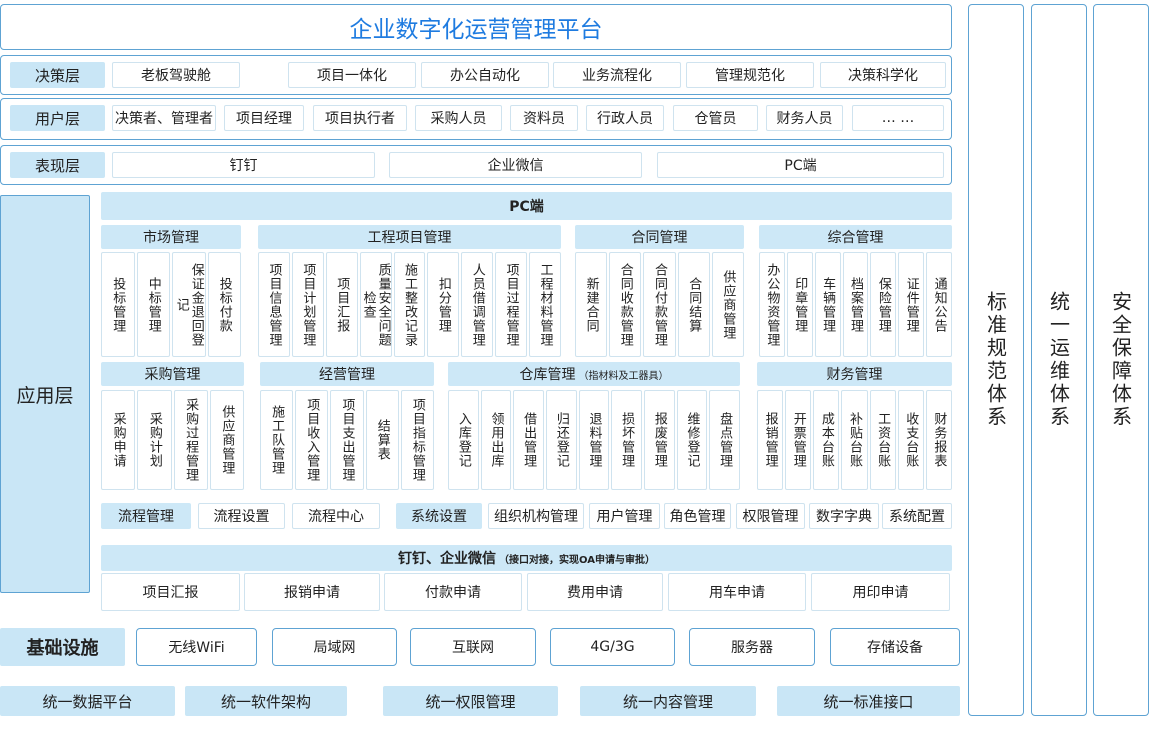  What do you see at coordinates (595, 592) in the screenshot?
I see `dingtalk-item: 费用申请` at bounding box center [595, 592].